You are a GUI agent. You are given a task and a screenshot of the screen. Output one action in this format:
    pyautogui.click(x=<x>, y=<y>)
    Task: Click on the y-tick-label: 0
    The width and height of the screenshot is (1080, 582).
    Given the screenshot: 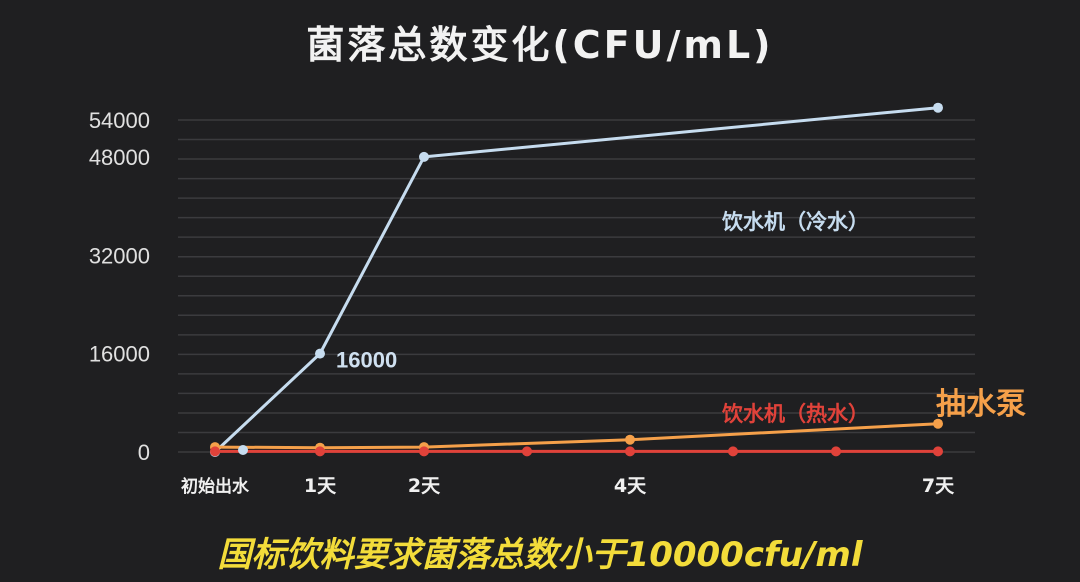 What is the action you would take?
    pyautogui.click(x=144, y=452)
    